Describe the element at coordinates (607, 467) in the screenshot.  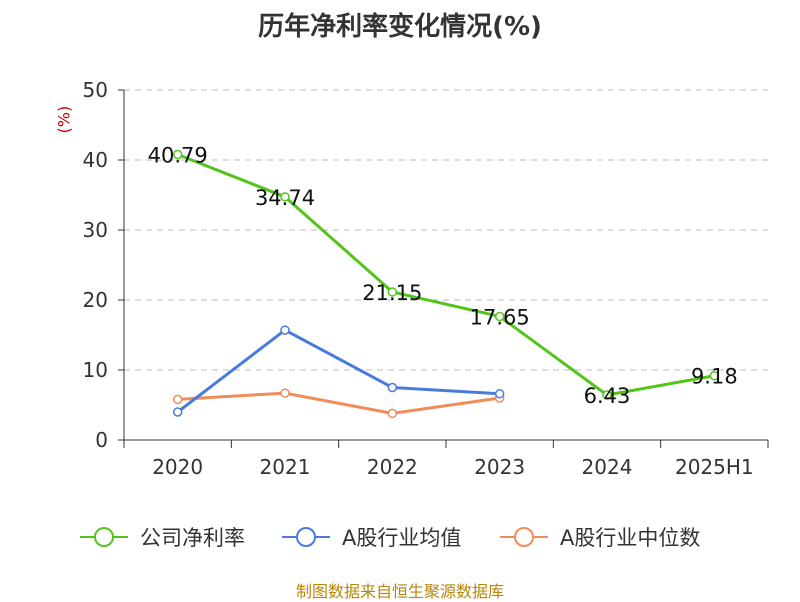
I see `x-tick-label: 2024` at that location.